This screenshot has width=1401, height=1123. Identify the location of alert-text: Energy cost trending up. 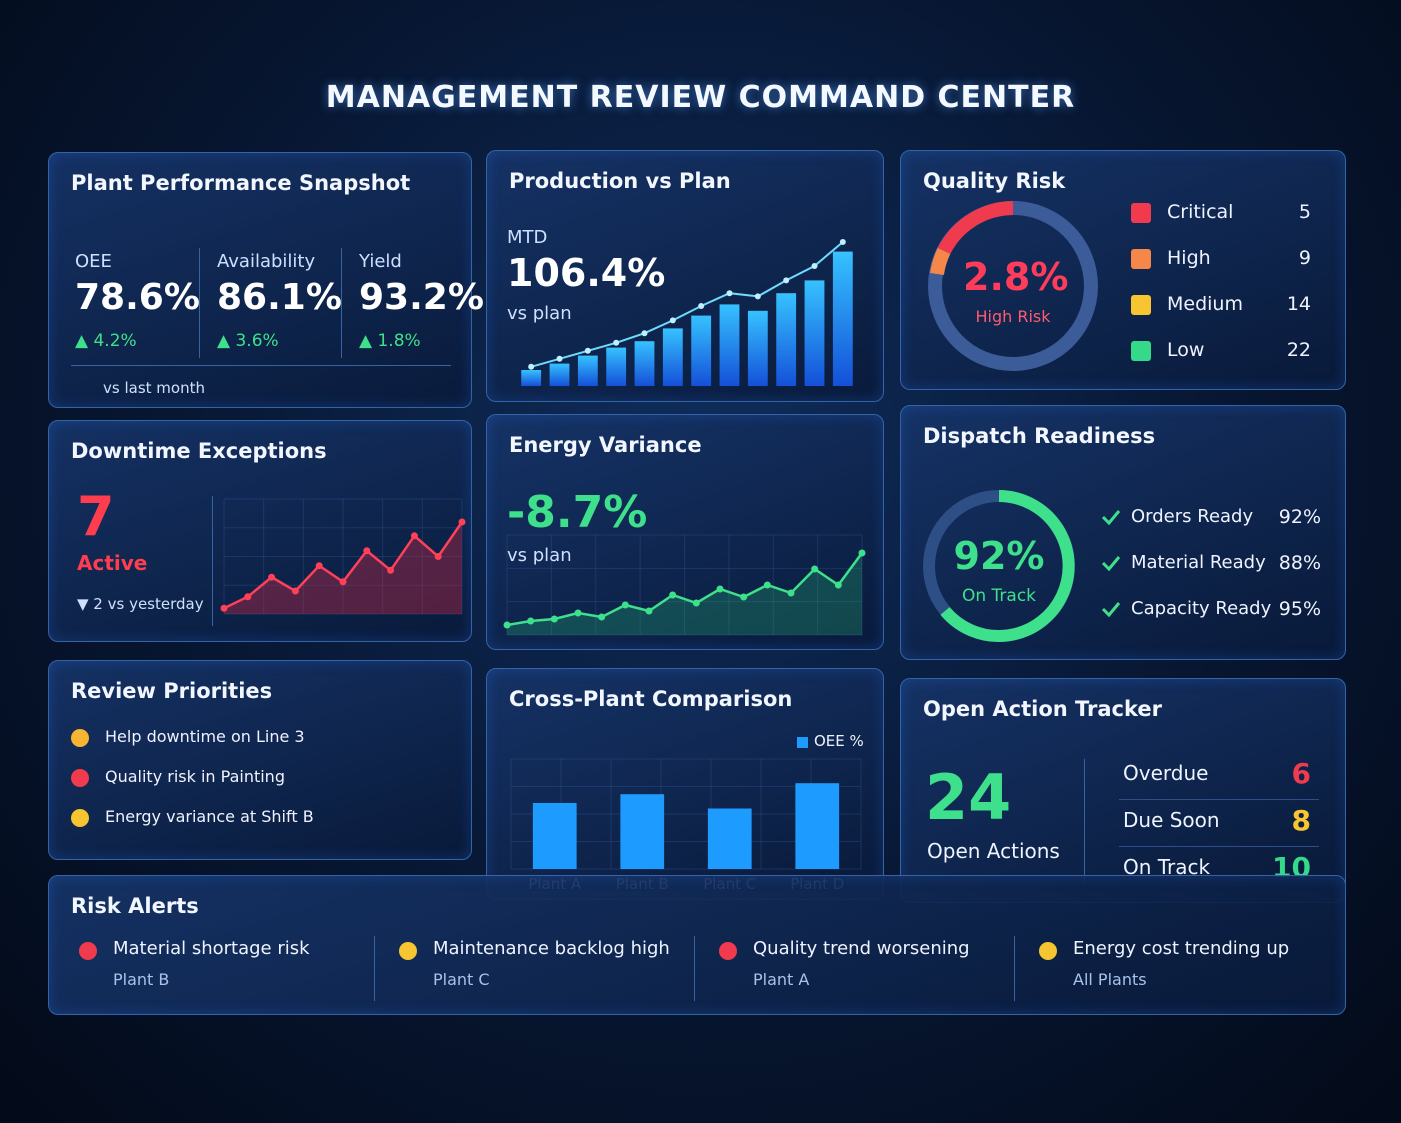
(1181, 948).